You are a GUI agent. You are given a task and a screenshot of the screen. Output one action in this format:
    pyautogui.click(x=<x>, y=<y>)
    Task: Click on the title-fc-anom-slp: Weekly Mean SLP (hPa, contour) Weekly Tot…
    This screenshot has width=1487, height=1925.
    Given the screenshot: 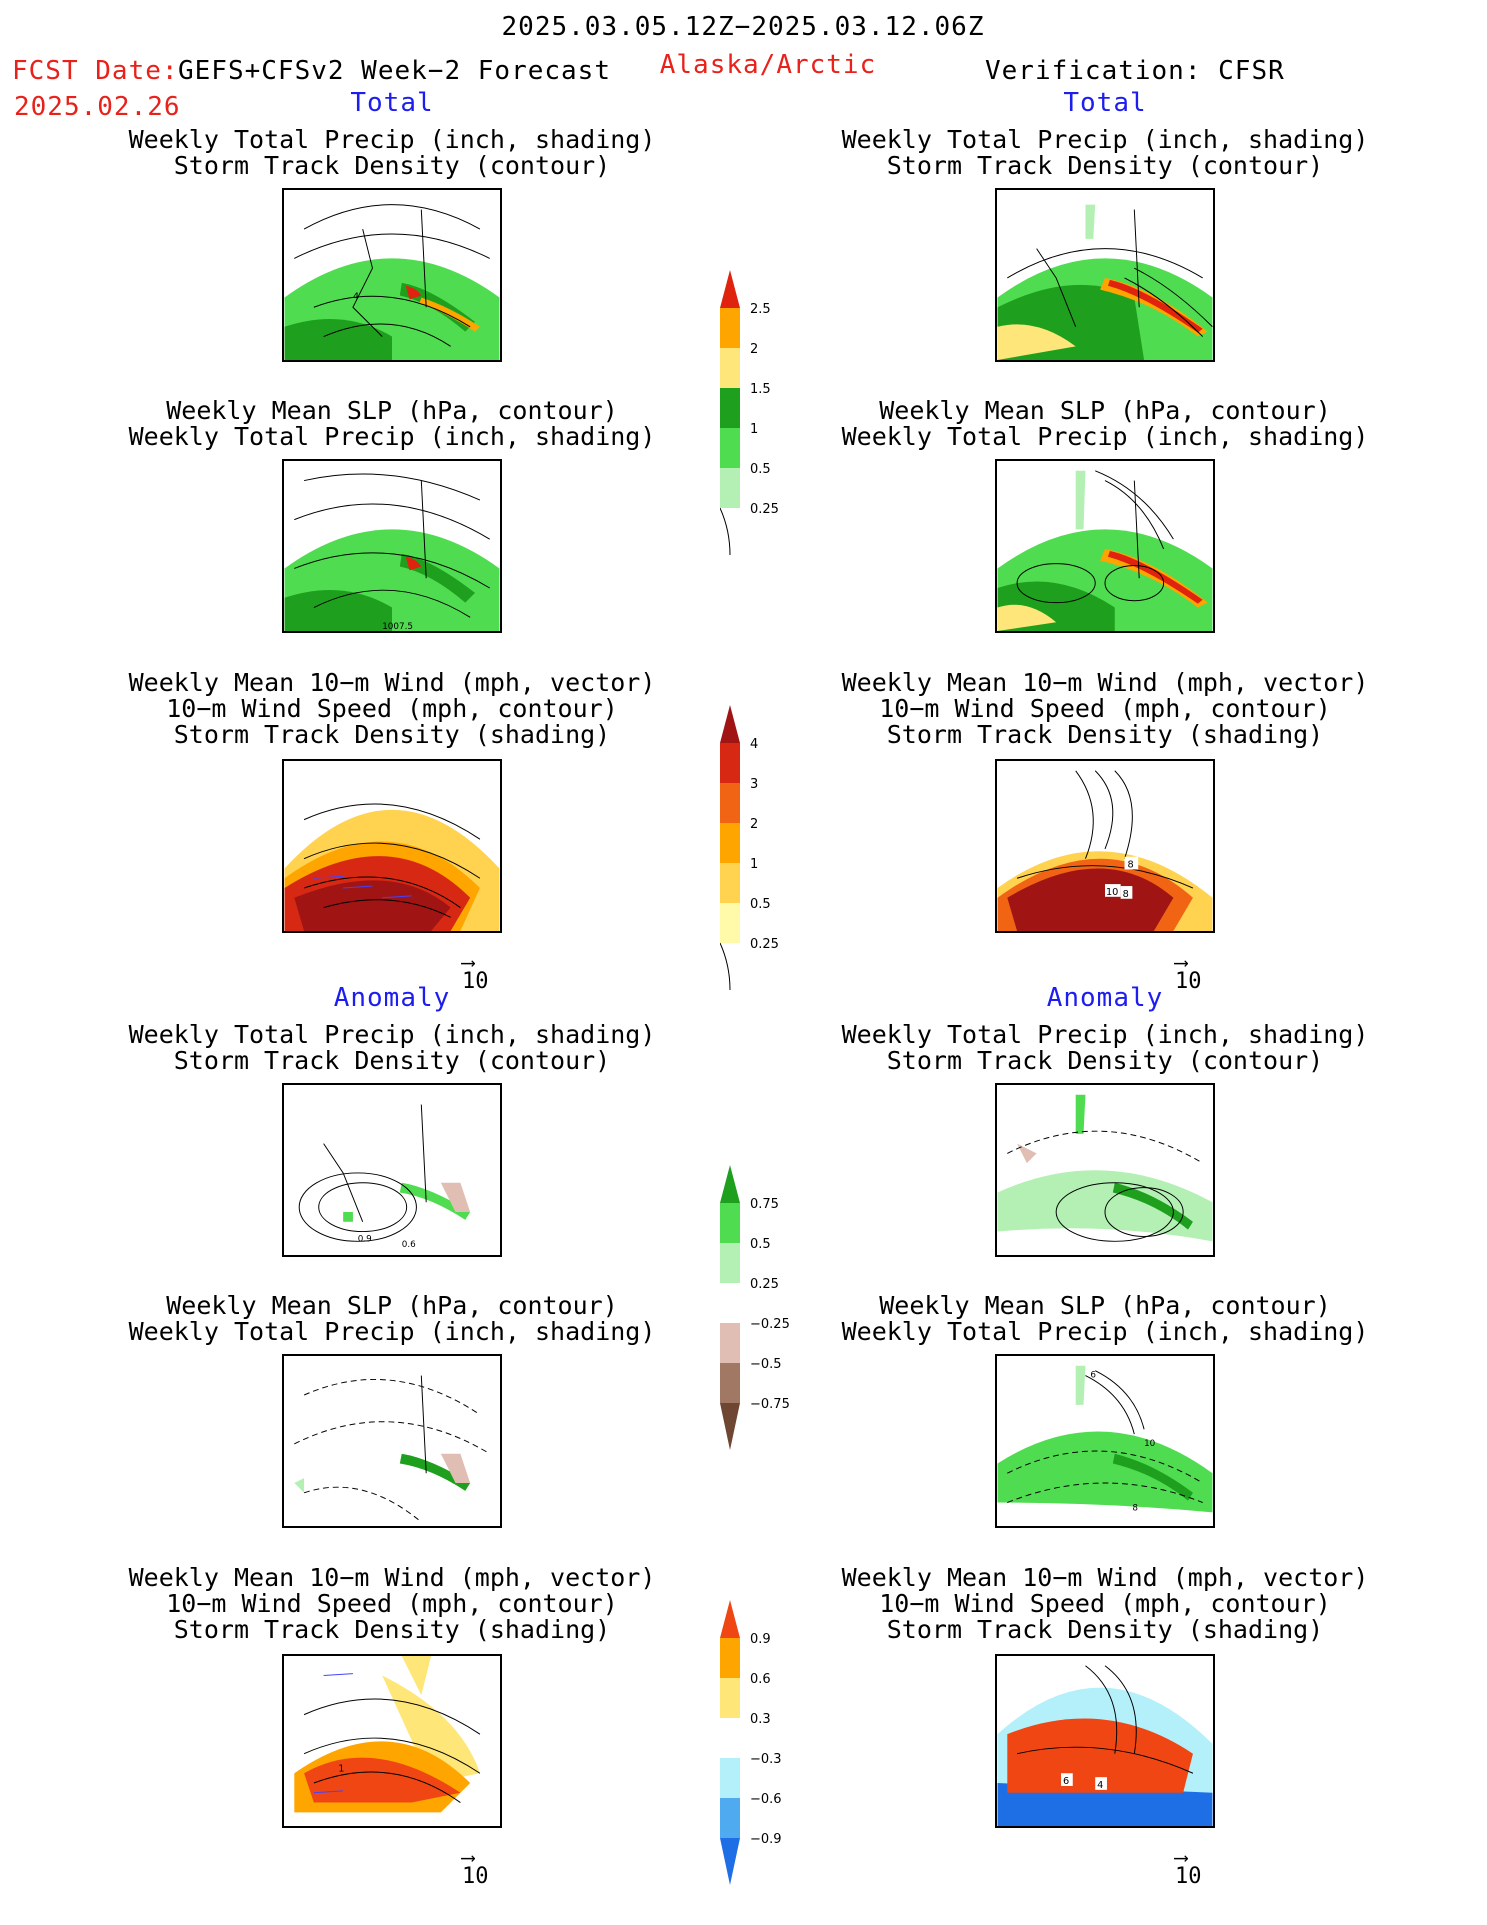 What is the action you would take?
    pyautogui.click(x=392, y=1318)
    